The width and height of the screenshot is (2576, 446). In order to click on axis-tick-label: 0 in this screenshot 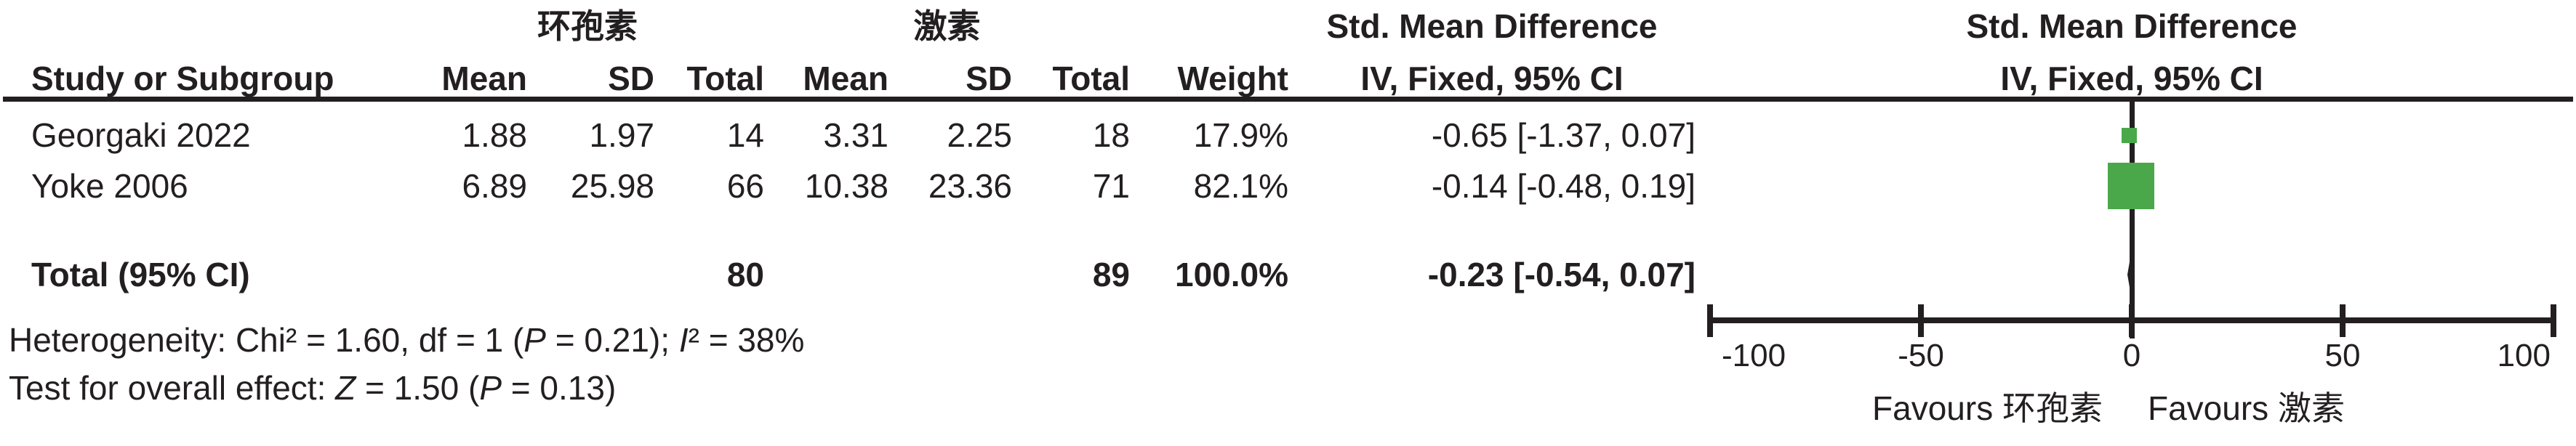, I will do `click(2131, 355)`.